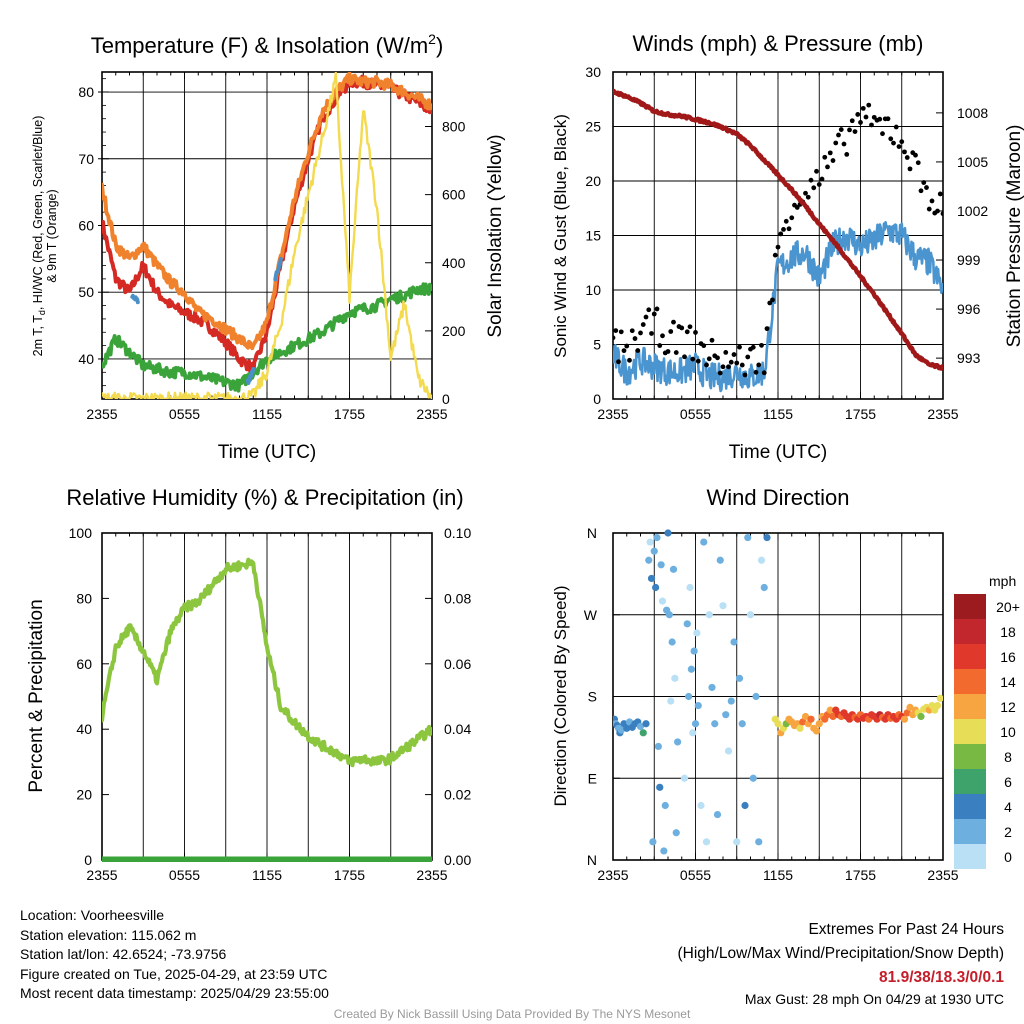  Describe the element at coordinates (92, 915) in the screenshot. I see `location-text: Location: Voorheesville` at that location.